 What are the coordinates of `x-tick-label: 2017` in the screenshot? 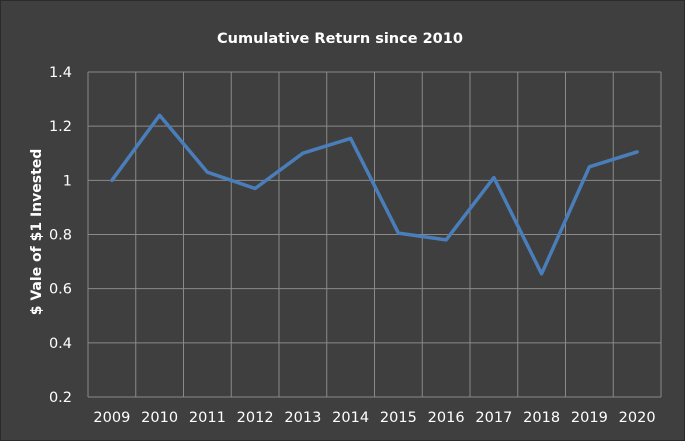 It's located at (493, 418).